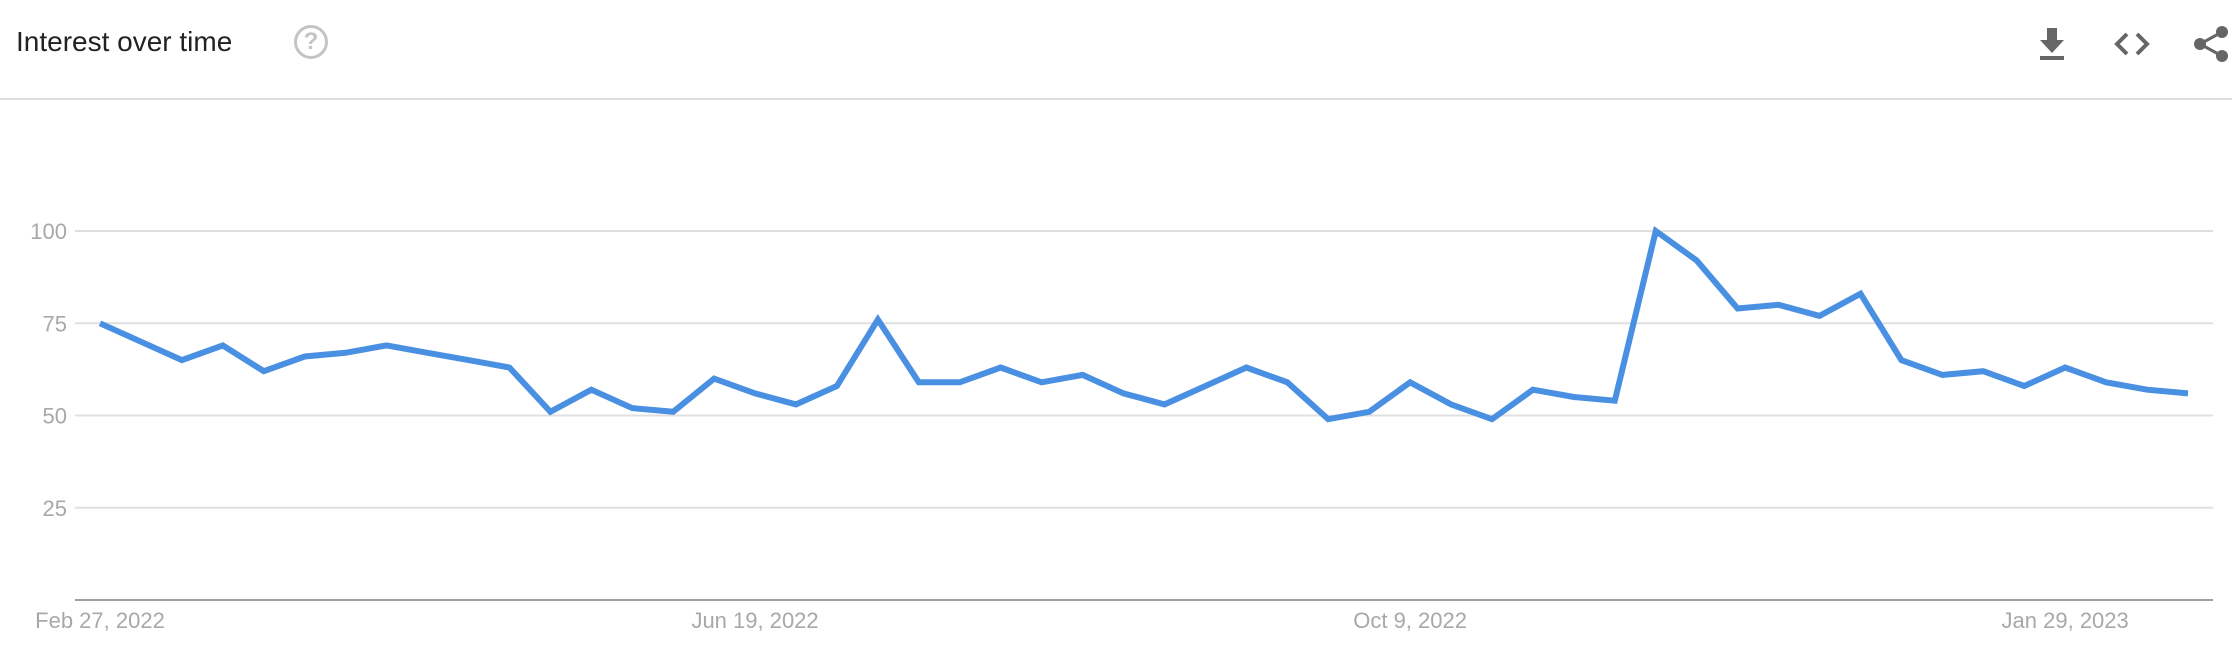 The image size is (2232, 652). I want to click on x-tick-label: Oct 9, 2022, so click(1410, 620).